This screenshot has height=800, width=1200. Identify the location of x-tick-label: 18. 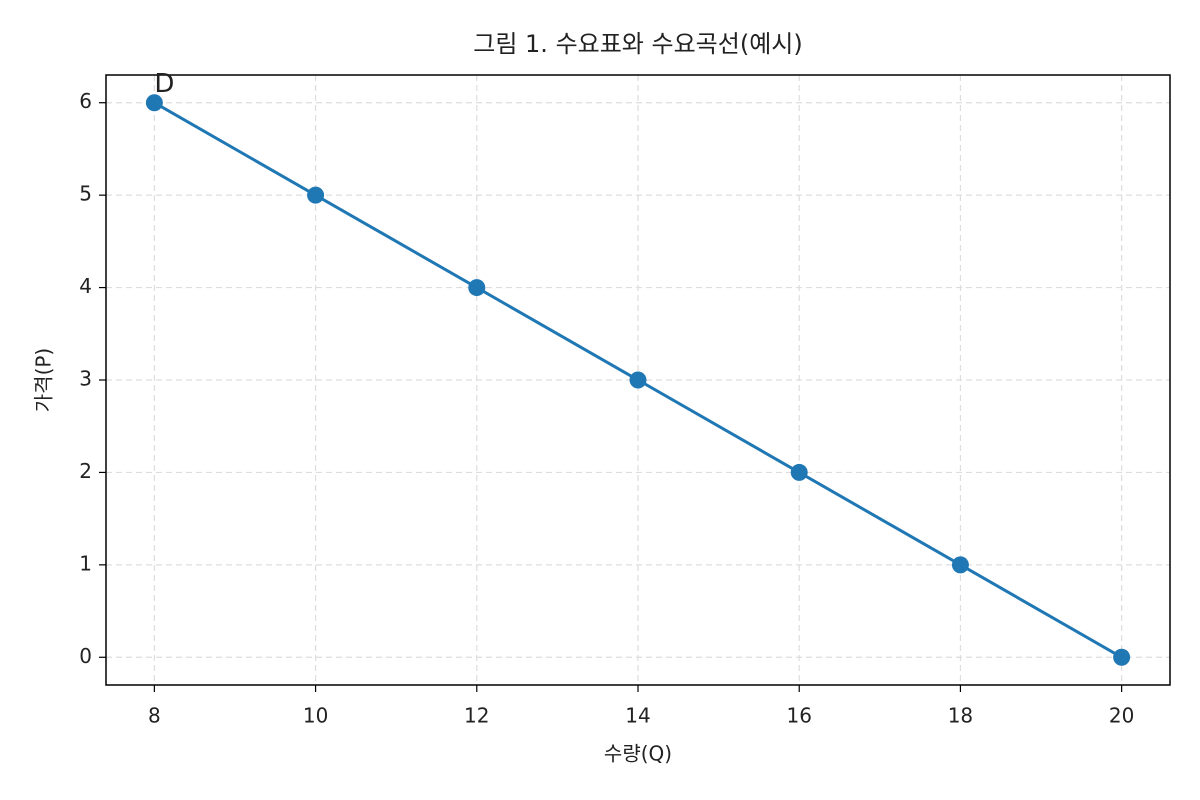
(960, 716).